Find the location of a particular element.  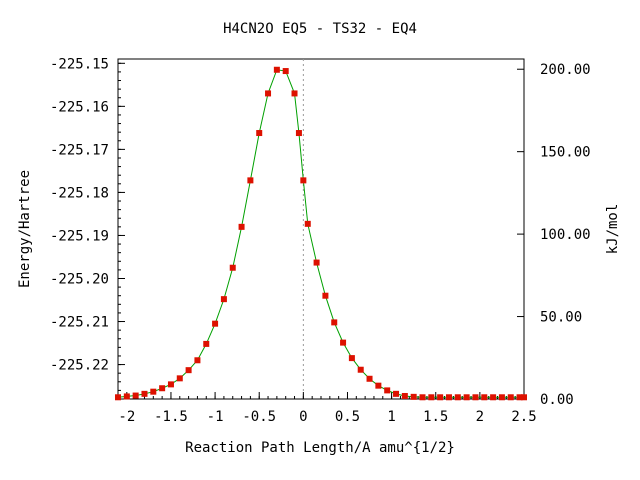

x-tick-label: 2.5 is located at coordinates (523, 417).